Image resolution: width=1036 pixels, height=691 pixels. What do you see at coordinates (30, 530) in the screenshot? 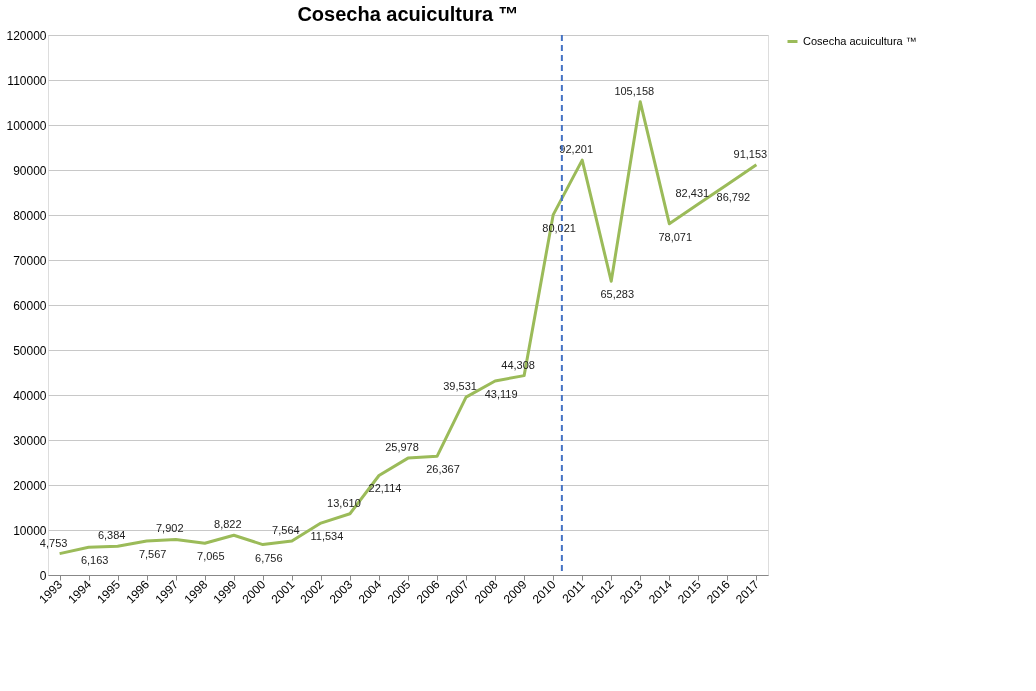
I see `y-tick-label: 10000` at bounding box center [30, 530].